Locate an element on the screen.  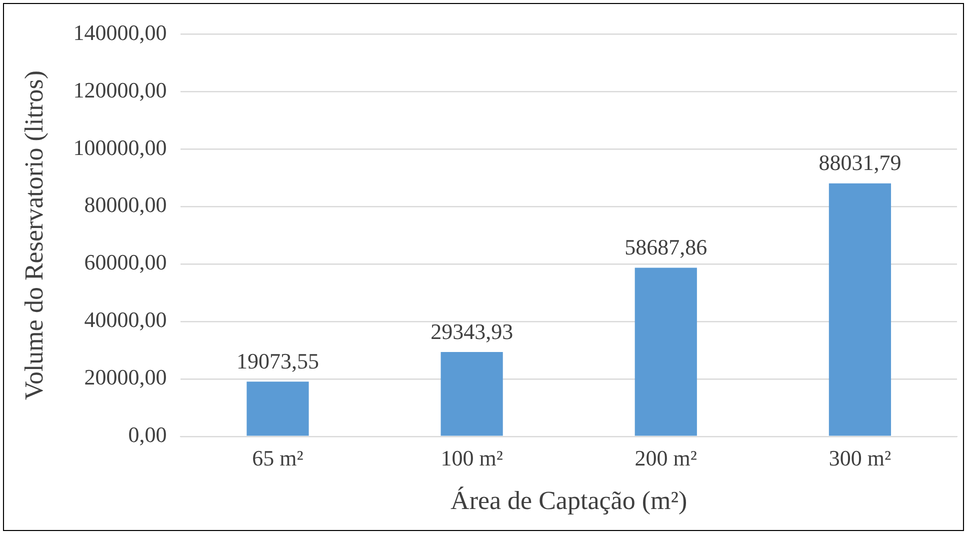
x-tick-label: 65 m² is located at coordinates (278, 457).